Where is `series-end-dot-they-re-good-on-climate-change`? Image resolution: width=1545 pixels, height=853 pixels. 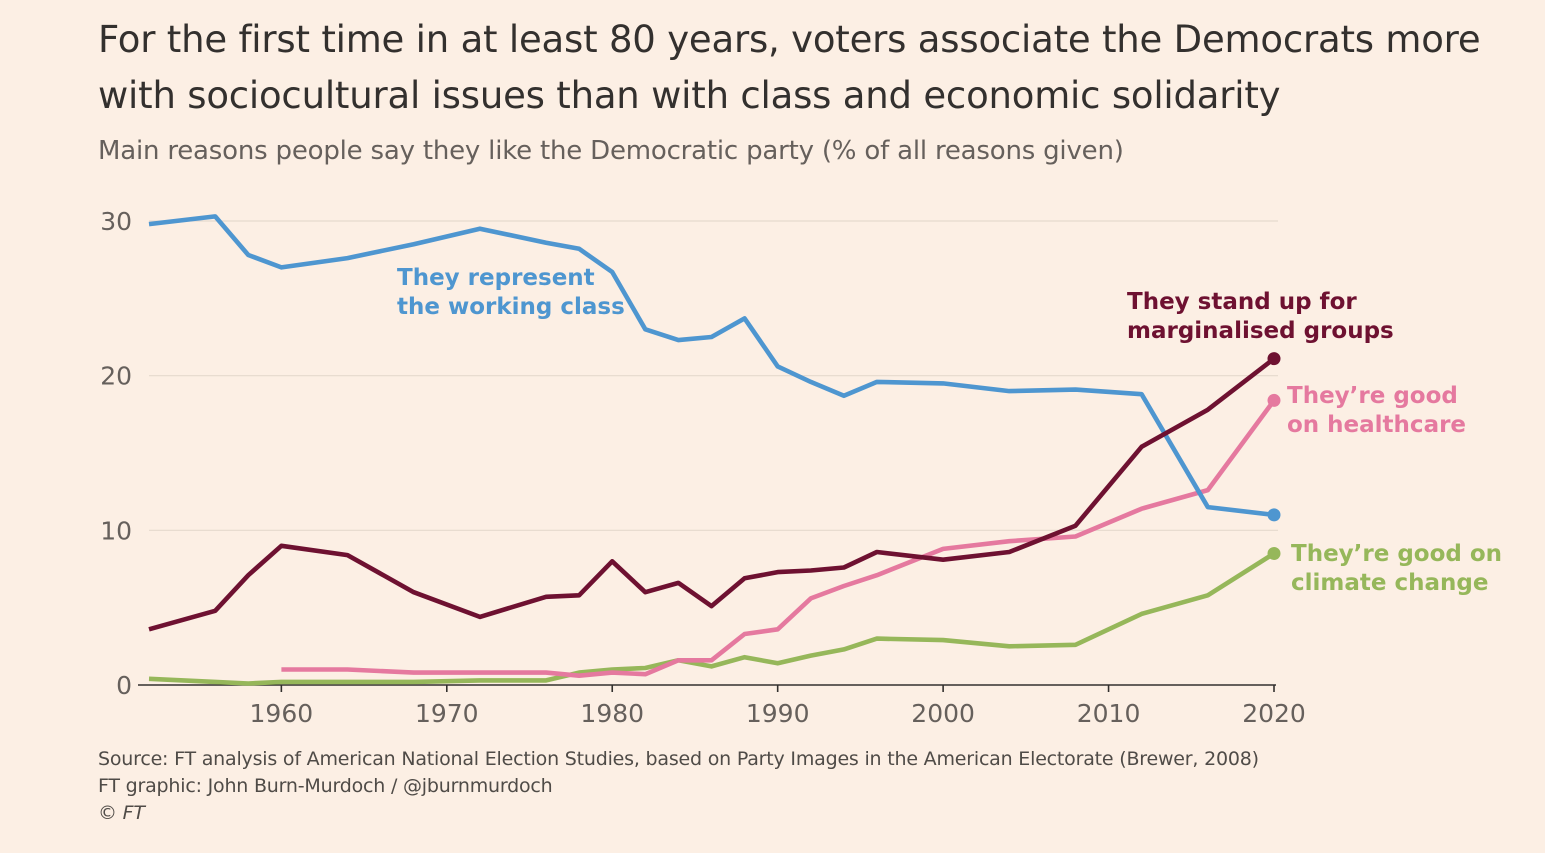
series-end-dot-they-re-good-on-climate-change is located at coordinates (1274, 554).